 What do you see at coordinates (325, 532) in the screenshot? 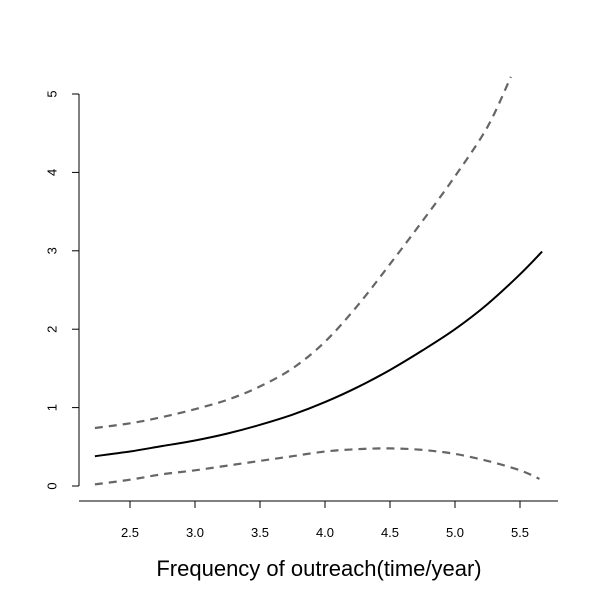
I see `x-tick-label: 4.0` at bounding box center [325, 532].